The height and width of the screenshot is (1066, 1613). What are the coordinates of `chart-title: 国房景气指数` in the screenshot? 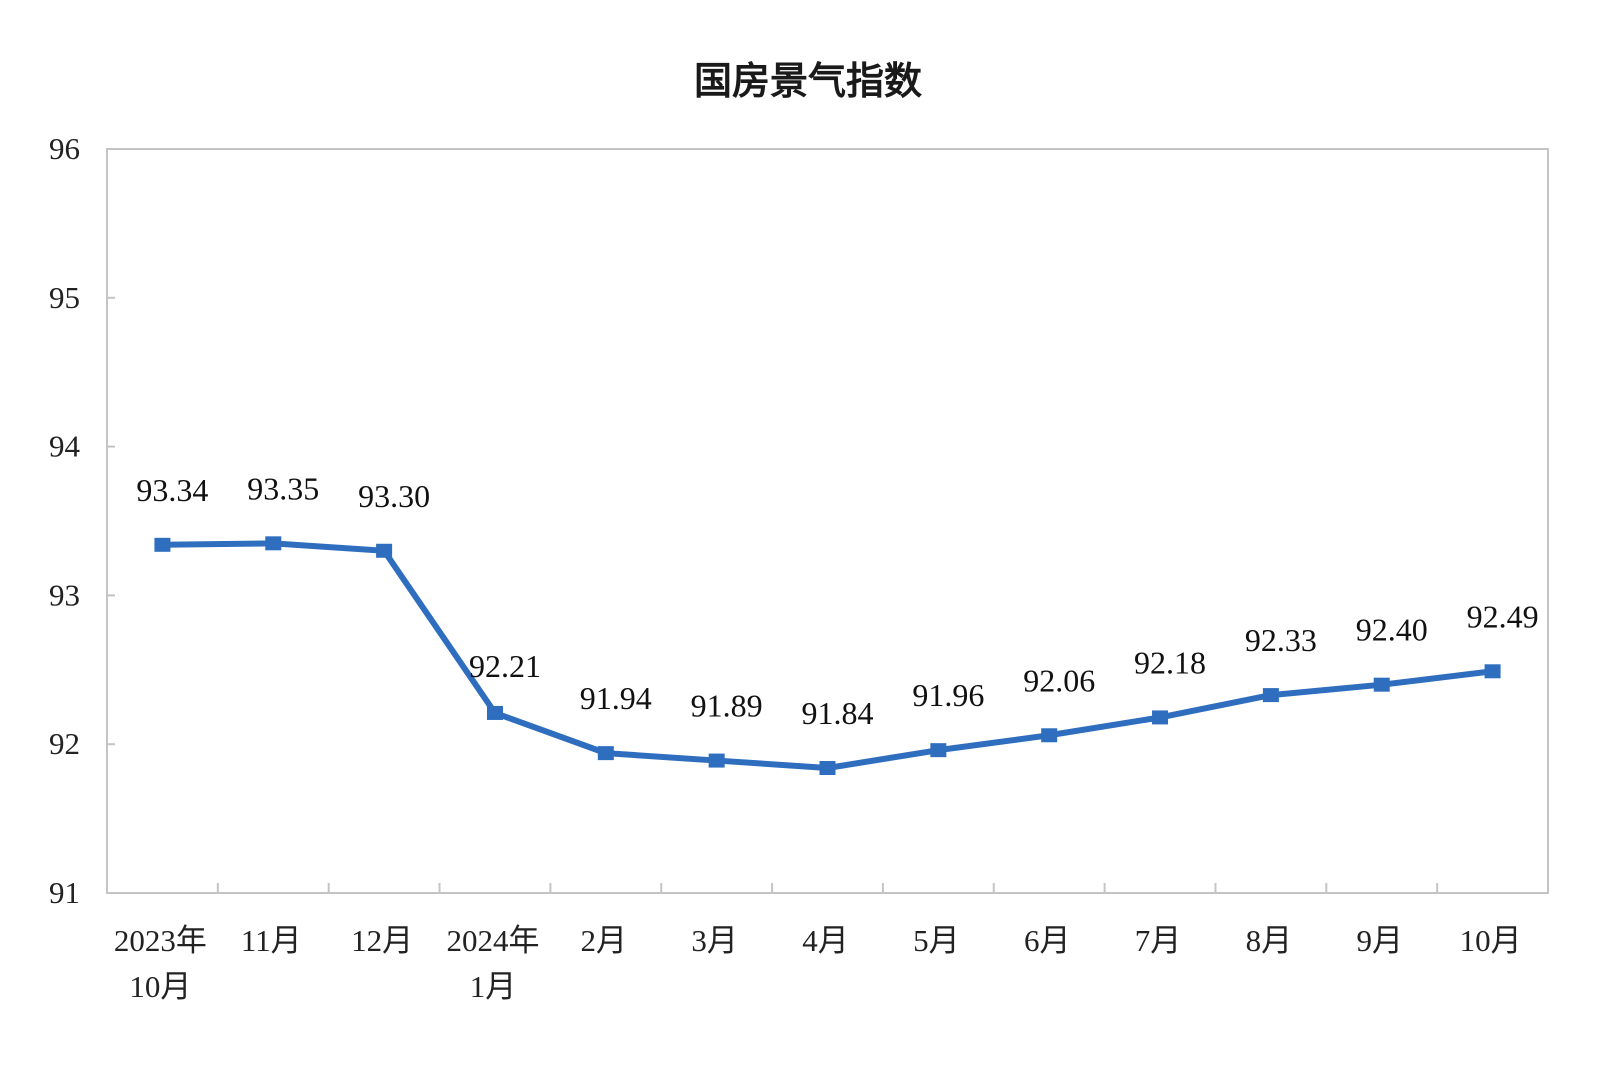 It's located at (808, 81).